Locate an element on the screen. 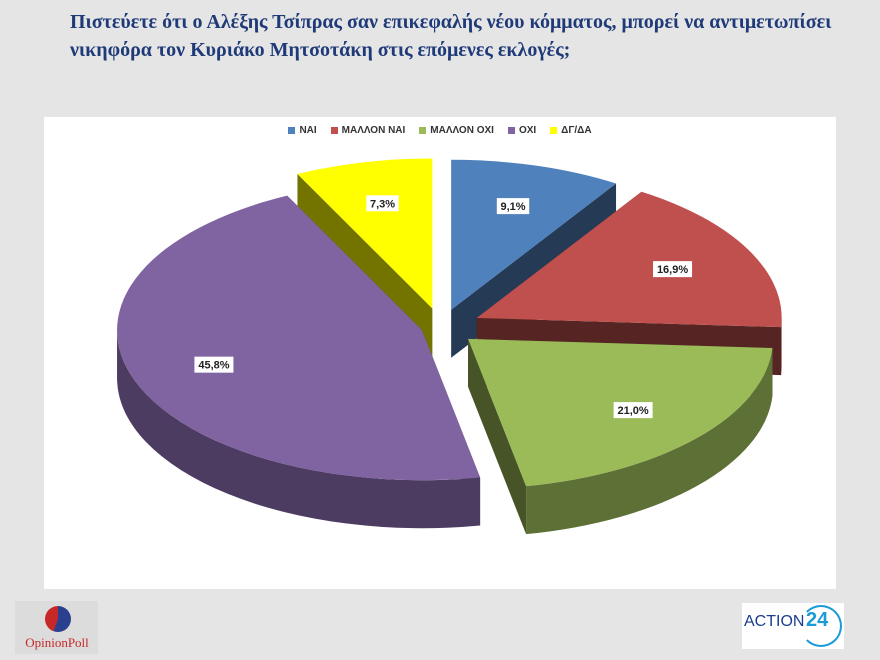 This screenshot has height=660, width=880. legend-item: ΔΓ/ΔΑ is located at coordinates (571, 130).